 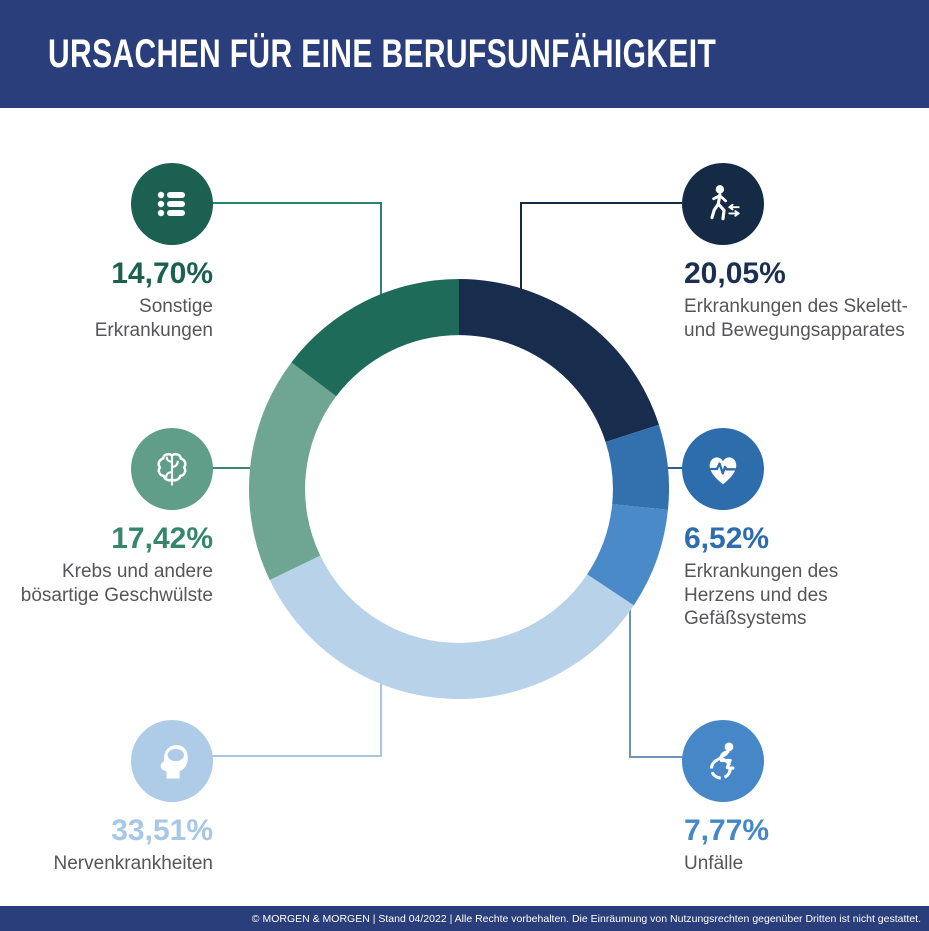 I want to click on label-sonstige: Sonstige Erkrankungen, so click(x=153, y=318).